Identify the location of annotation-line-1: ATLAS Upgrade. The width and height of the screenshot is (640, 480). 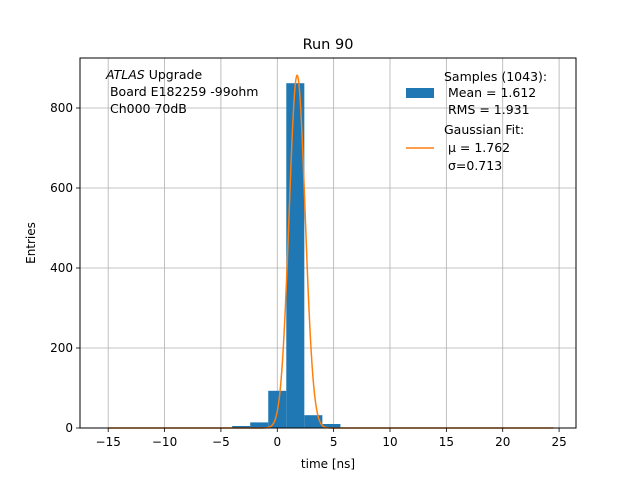
(153, 74).